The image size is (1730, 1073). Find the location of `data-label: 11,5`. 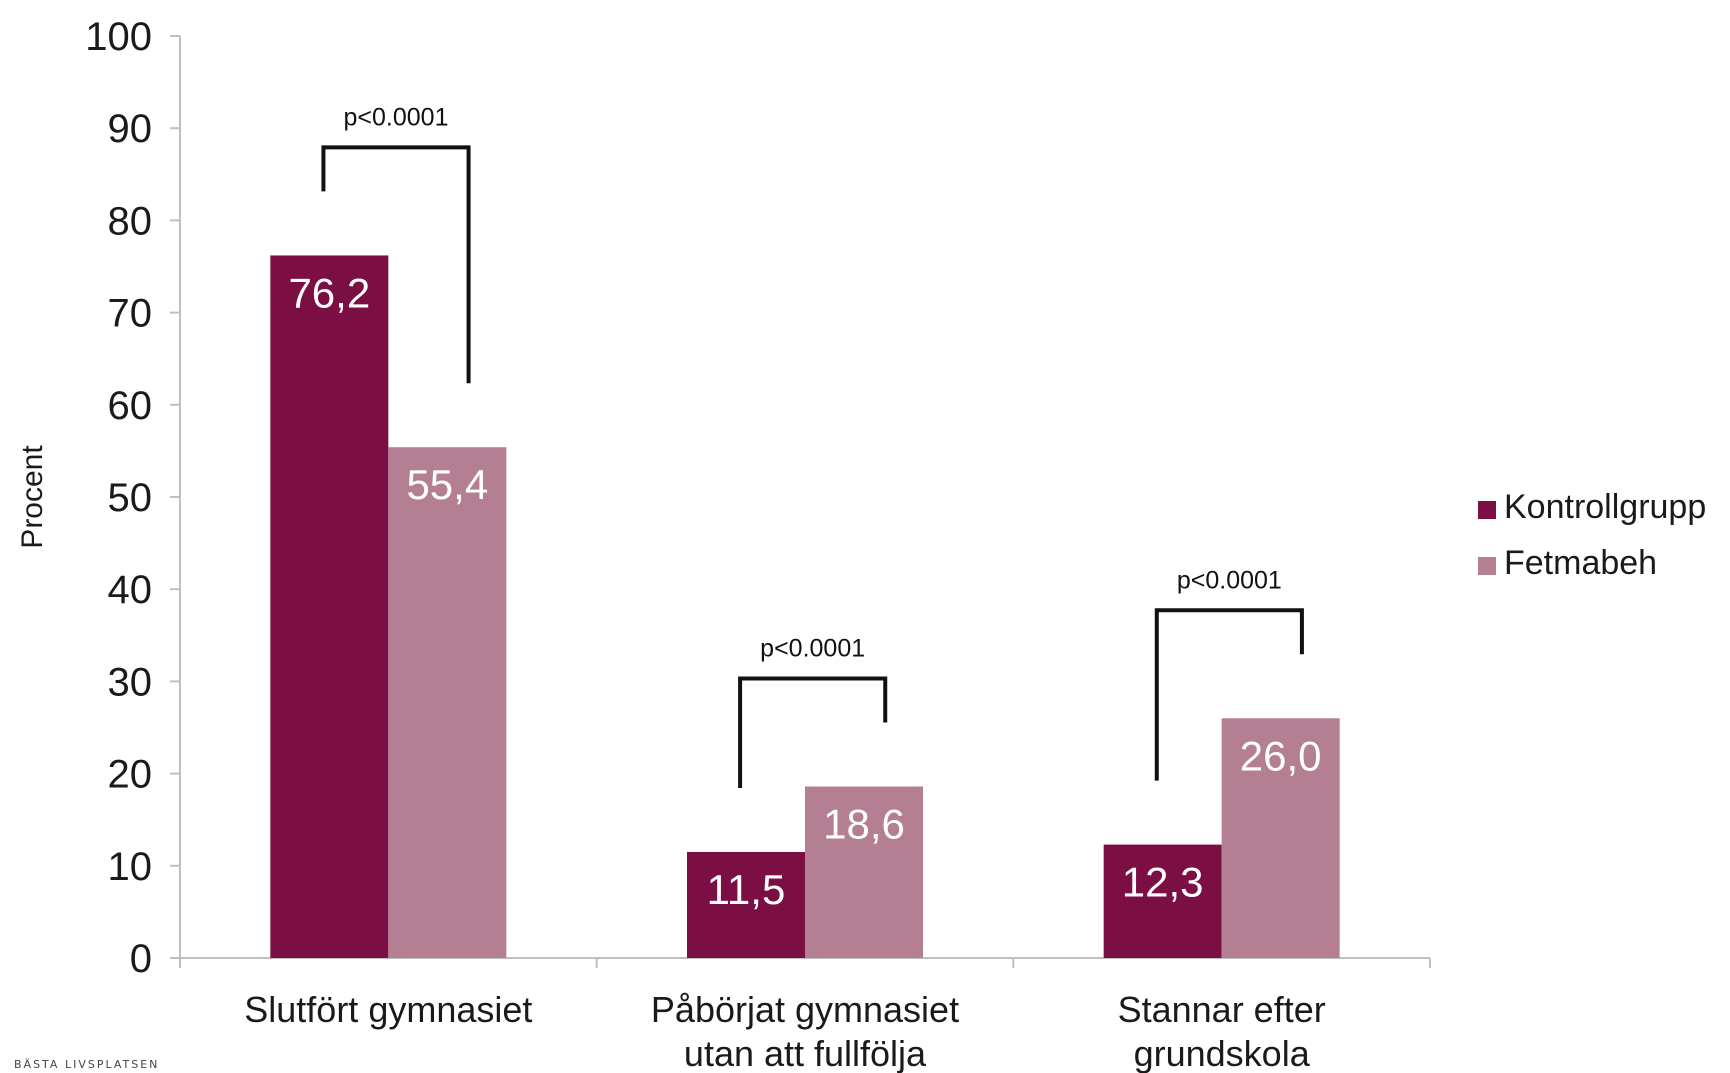

data-label: 11,5 is located at coordinates (746, 889).